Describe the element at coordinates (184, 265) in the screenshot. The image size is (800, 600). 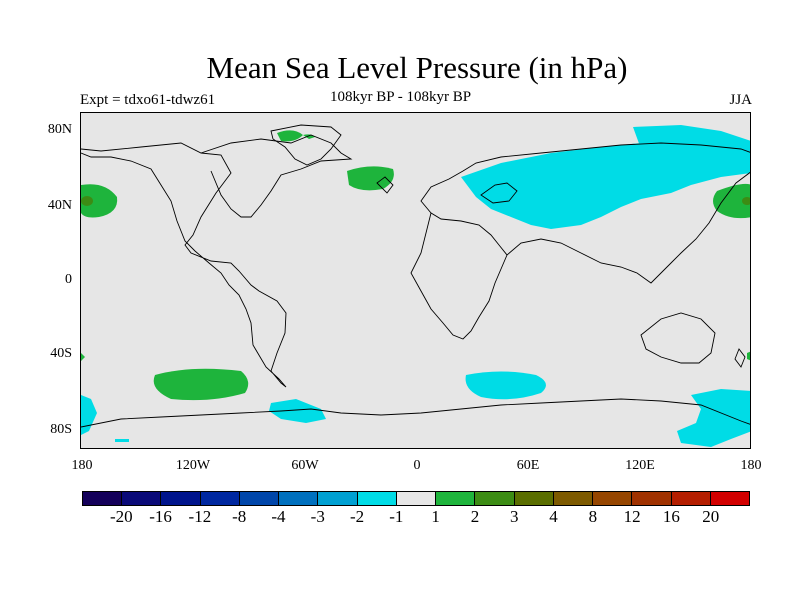
I see `americas-coast` at that location.